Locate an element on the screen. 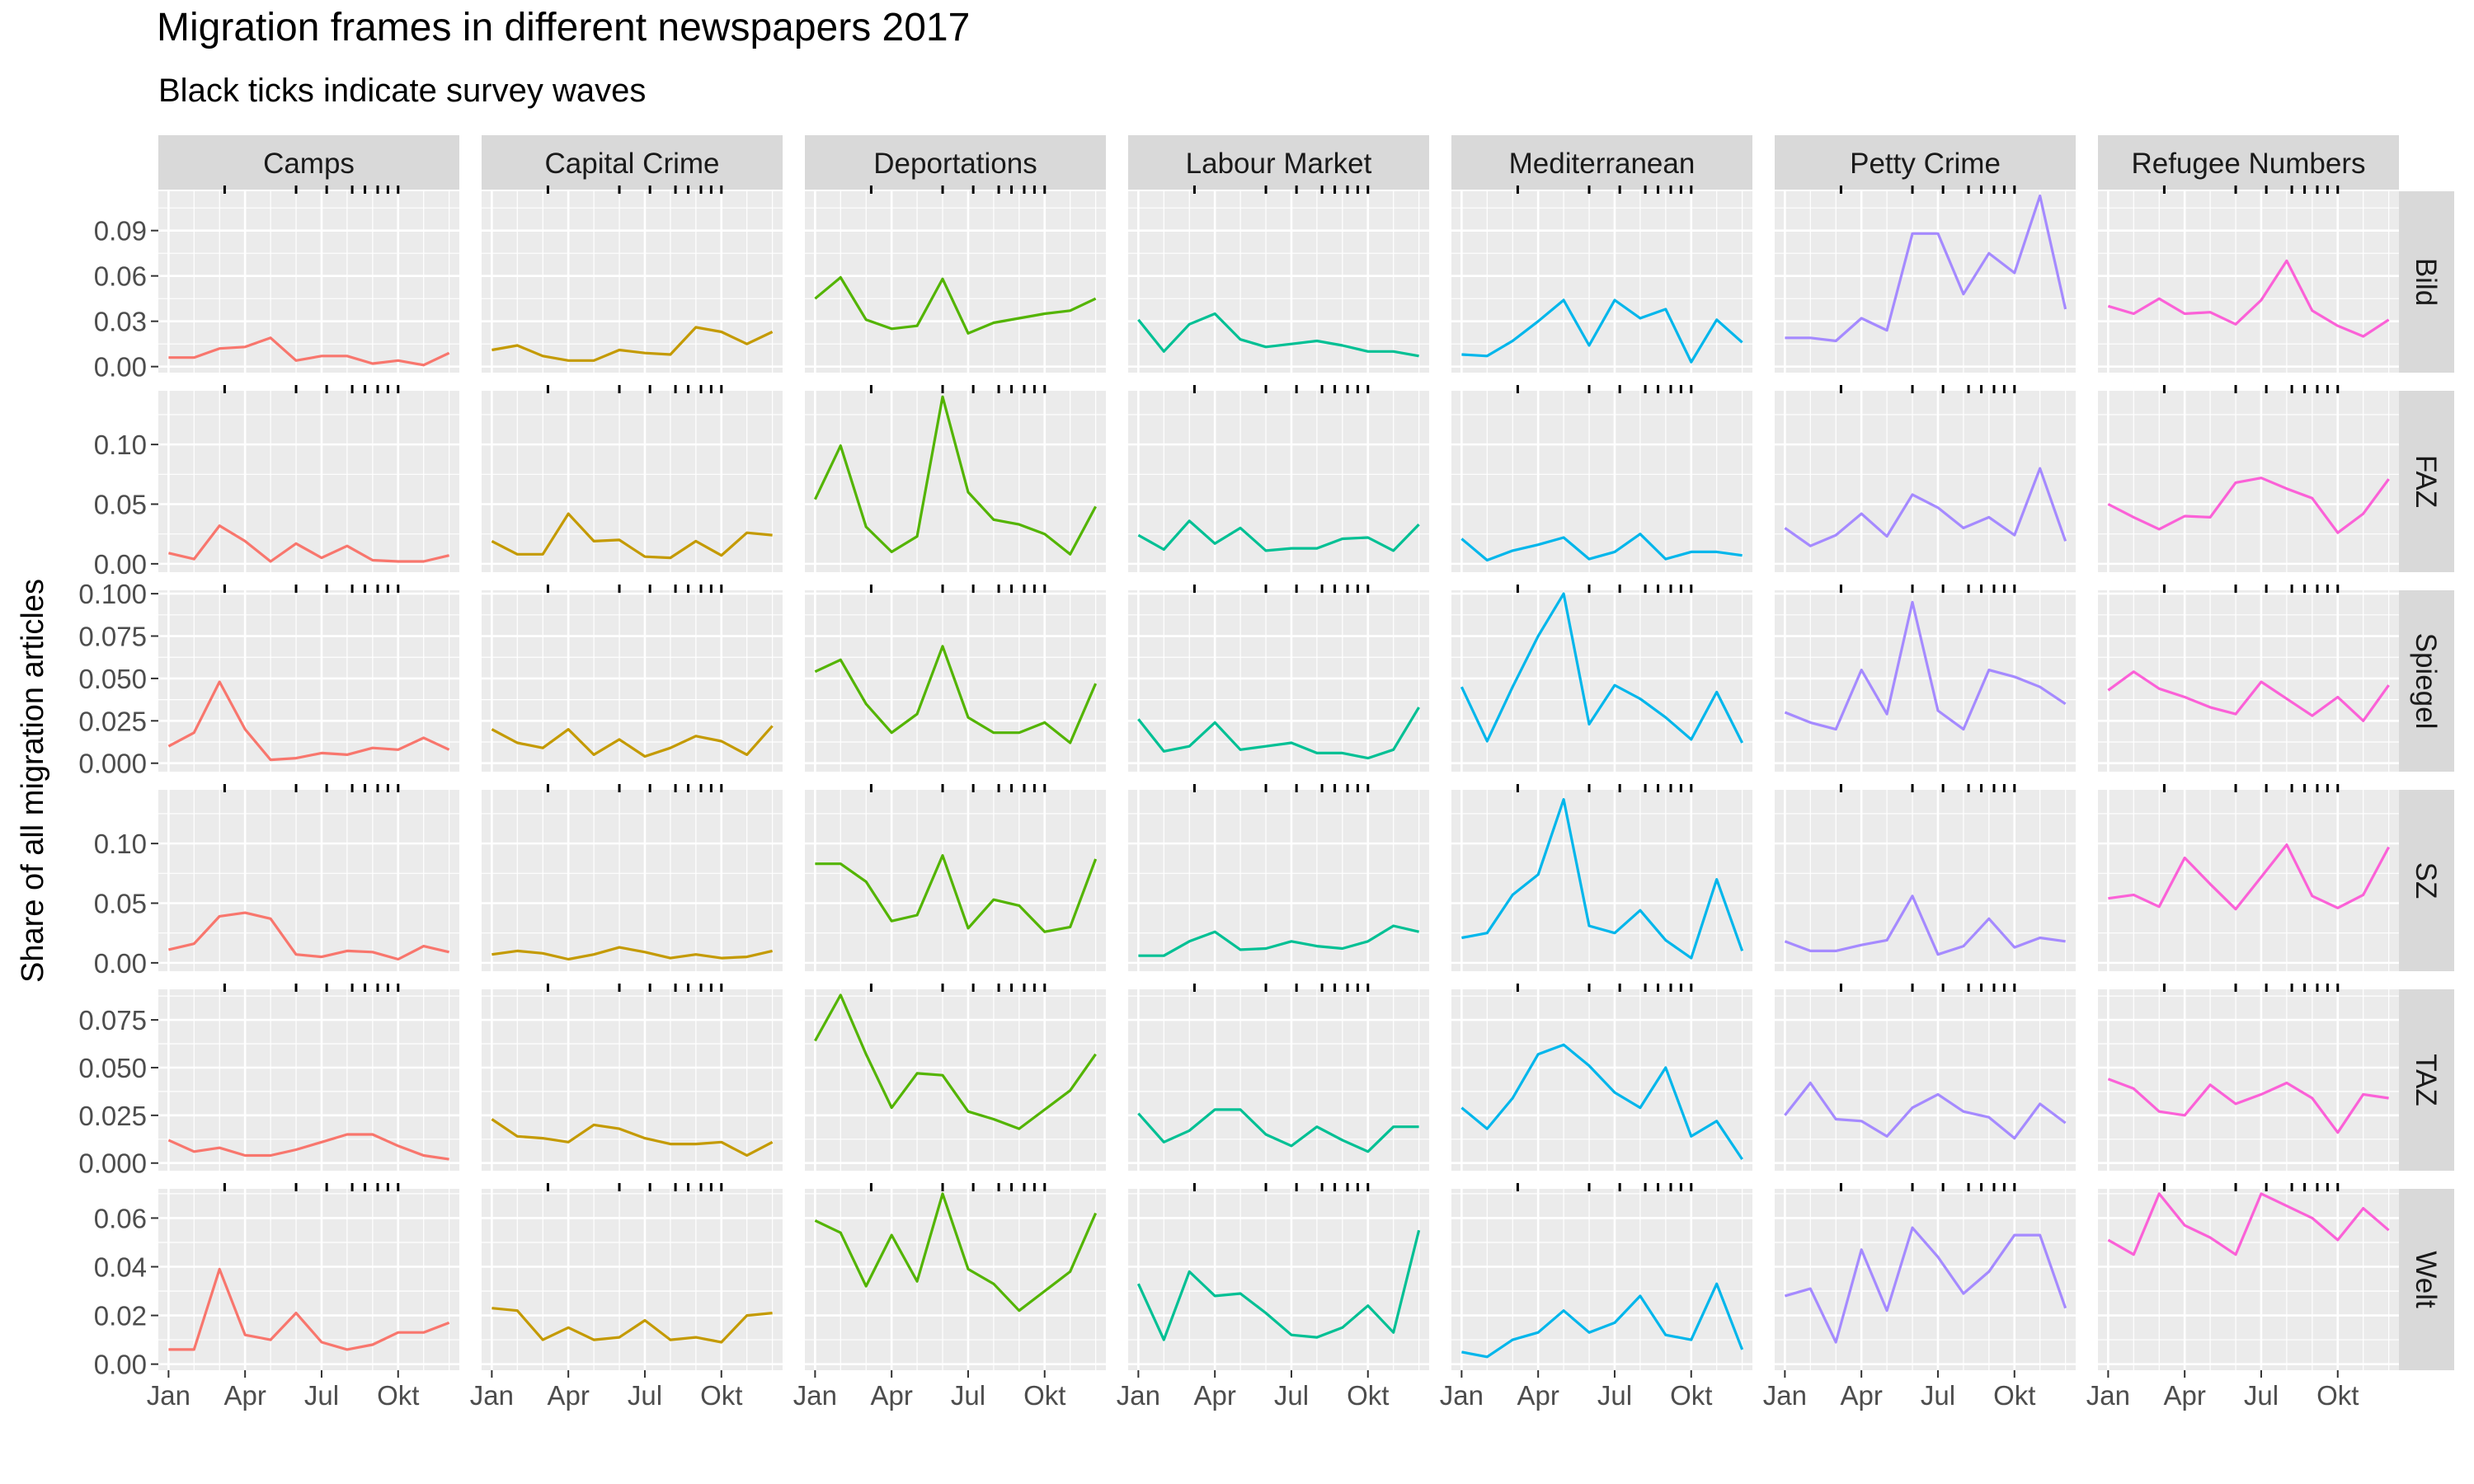  series-line-refugee-numbers-faz is located at coordinates (2248, 505).